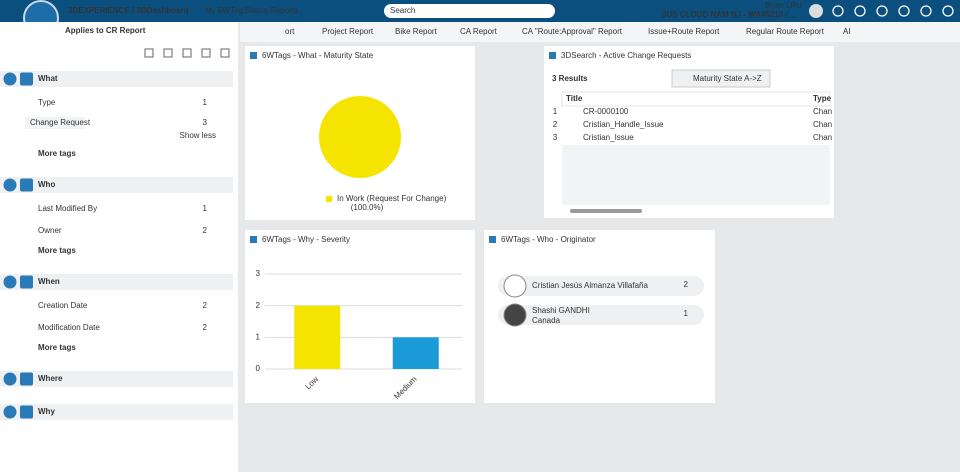 The width and height of the screenshot is (960, 472). I want to click on scrollbar, so click(606, 211).